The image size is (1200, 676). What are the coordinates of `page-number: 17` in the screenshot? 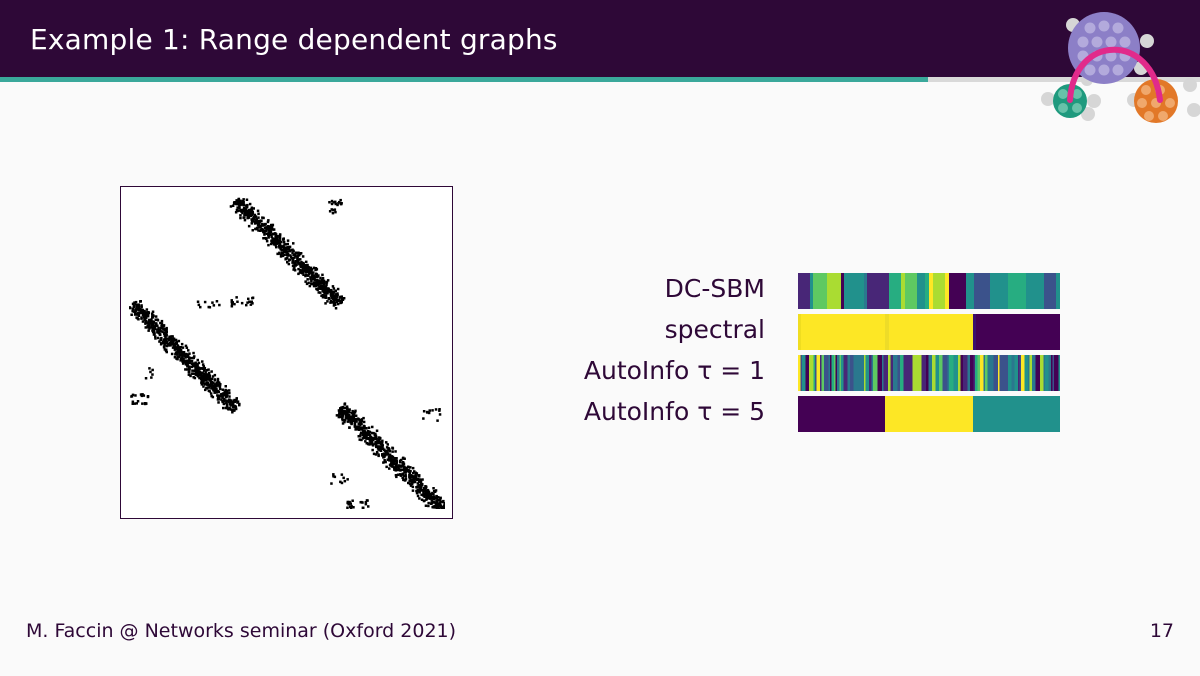 It's located at (1161, 631).